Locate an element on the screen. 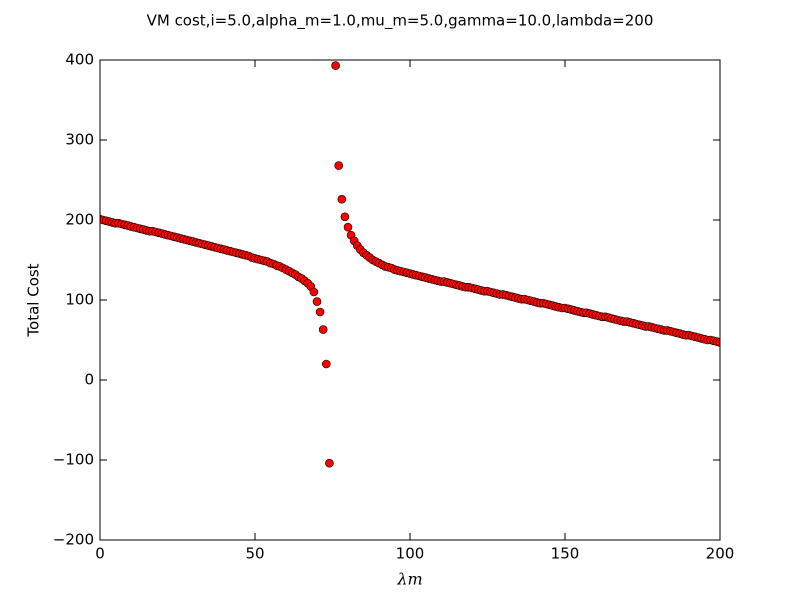 The width and height of the screenshot is (800, 600). x-tick-label: 100 is located at coordinates (410, 554).